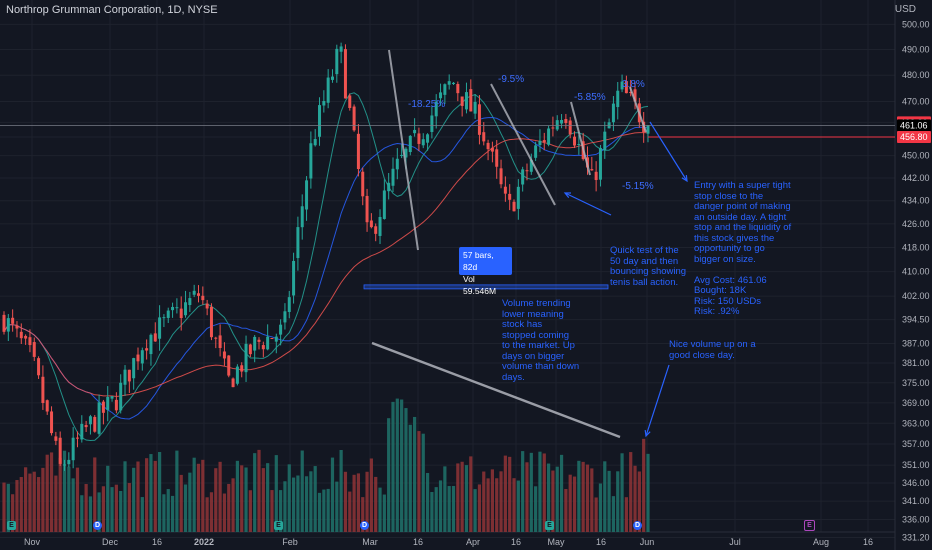  What do you see at coordinates (916, 272) in the screenshot?
I see `y-tick-label: 410.00` at bounding box center [916, 272].